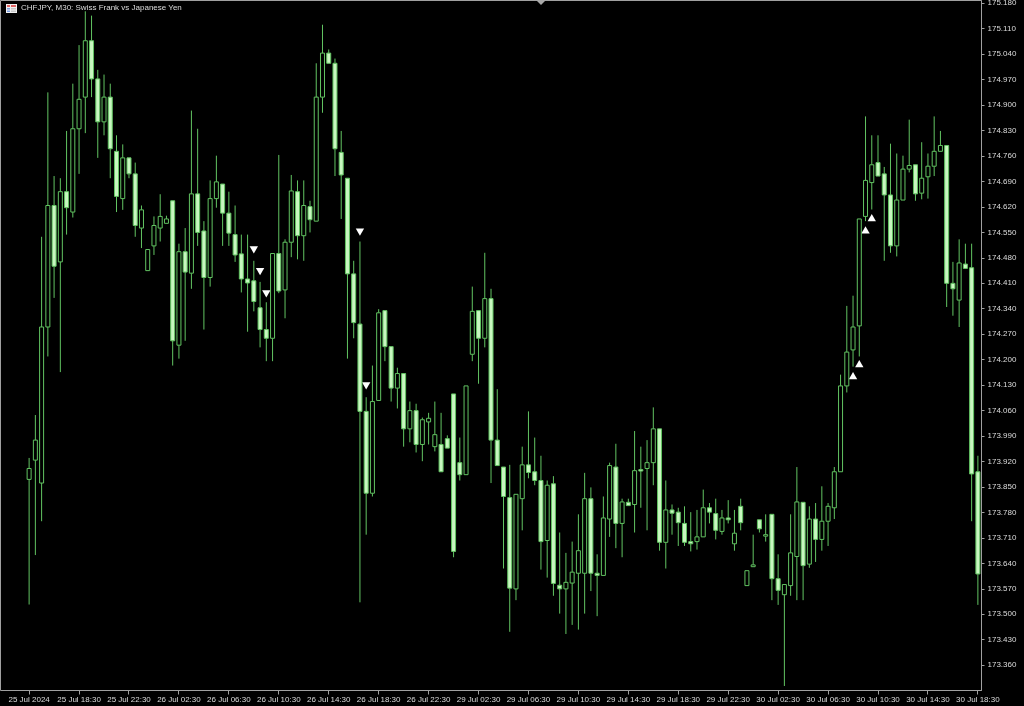 This screenshot has height=706, width=1024. What do you see at coordinates (828, 699) in the screenshot?
I see `x-tick-label: 30 Jul 06:30` at bounding box center [828, 699].